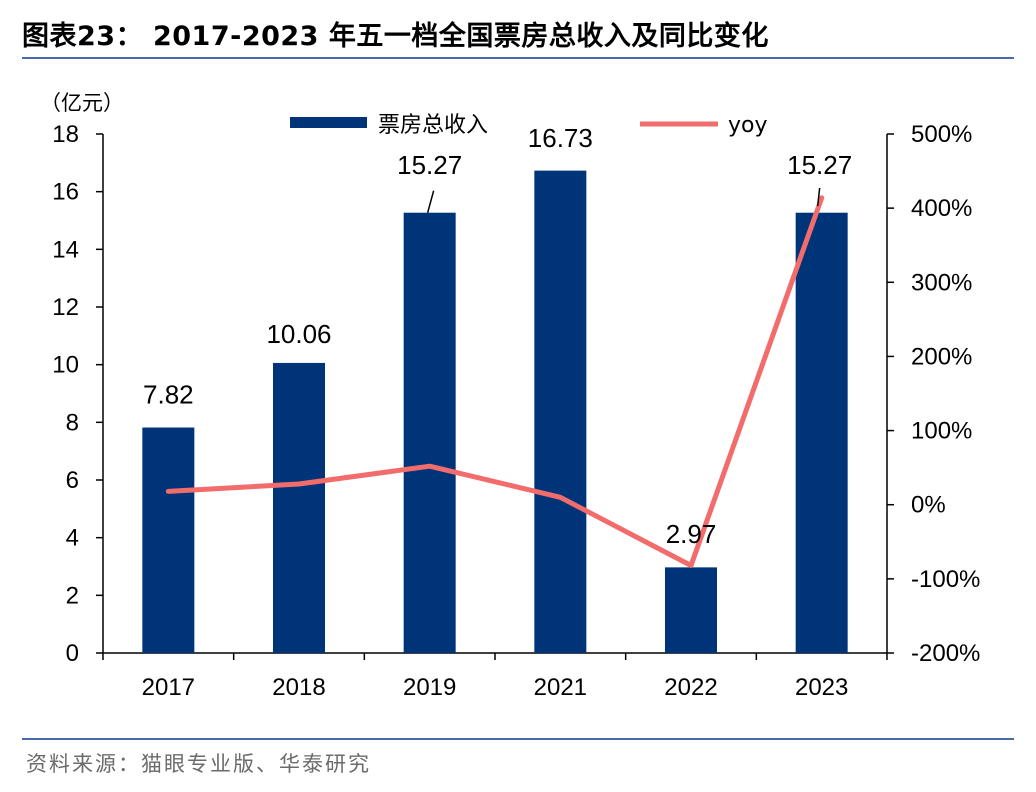 The width and height of the screenshot is (1036, 792). What do you see at coordinates (821, 687) in the screenshot?
I see `x-tick-label: 2023` at bounding box center [821, 687].